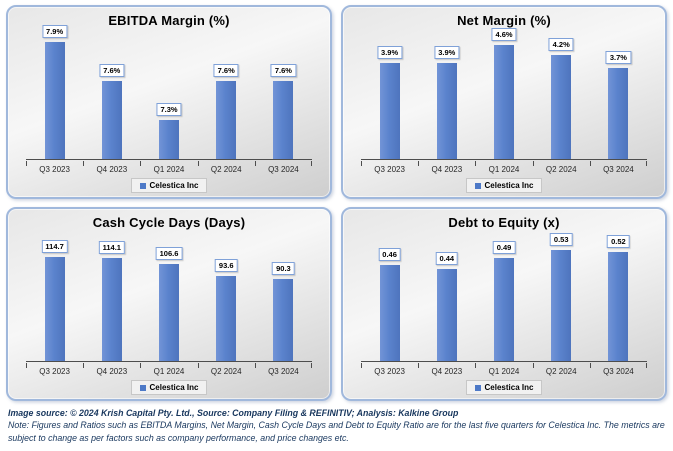 The height and width of the screenshot is (451, 673). I want to click on bar-cell: 90.3, so click(283, 297).